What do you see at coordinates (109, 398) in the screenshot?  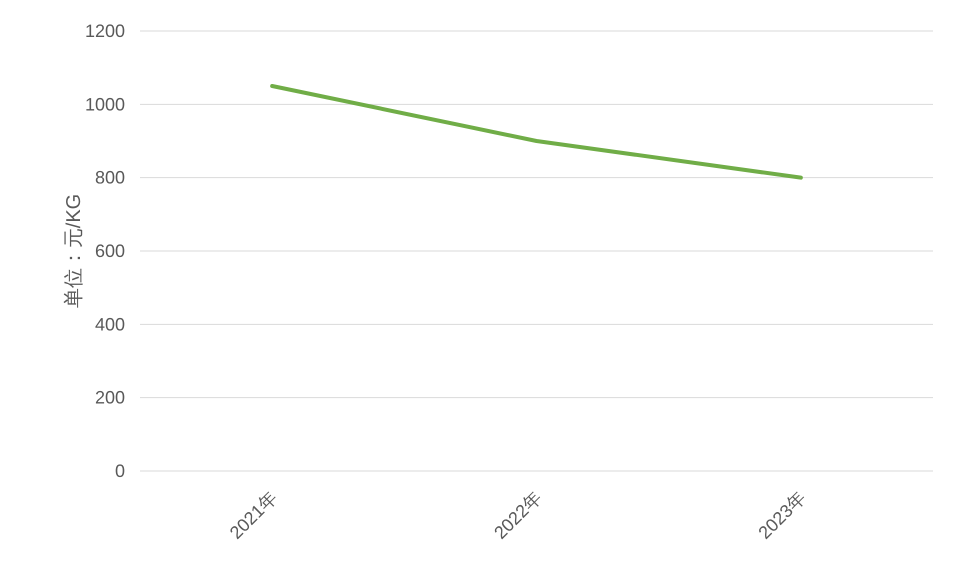 I see `ytick: 200` at bounding box center [109, 398].